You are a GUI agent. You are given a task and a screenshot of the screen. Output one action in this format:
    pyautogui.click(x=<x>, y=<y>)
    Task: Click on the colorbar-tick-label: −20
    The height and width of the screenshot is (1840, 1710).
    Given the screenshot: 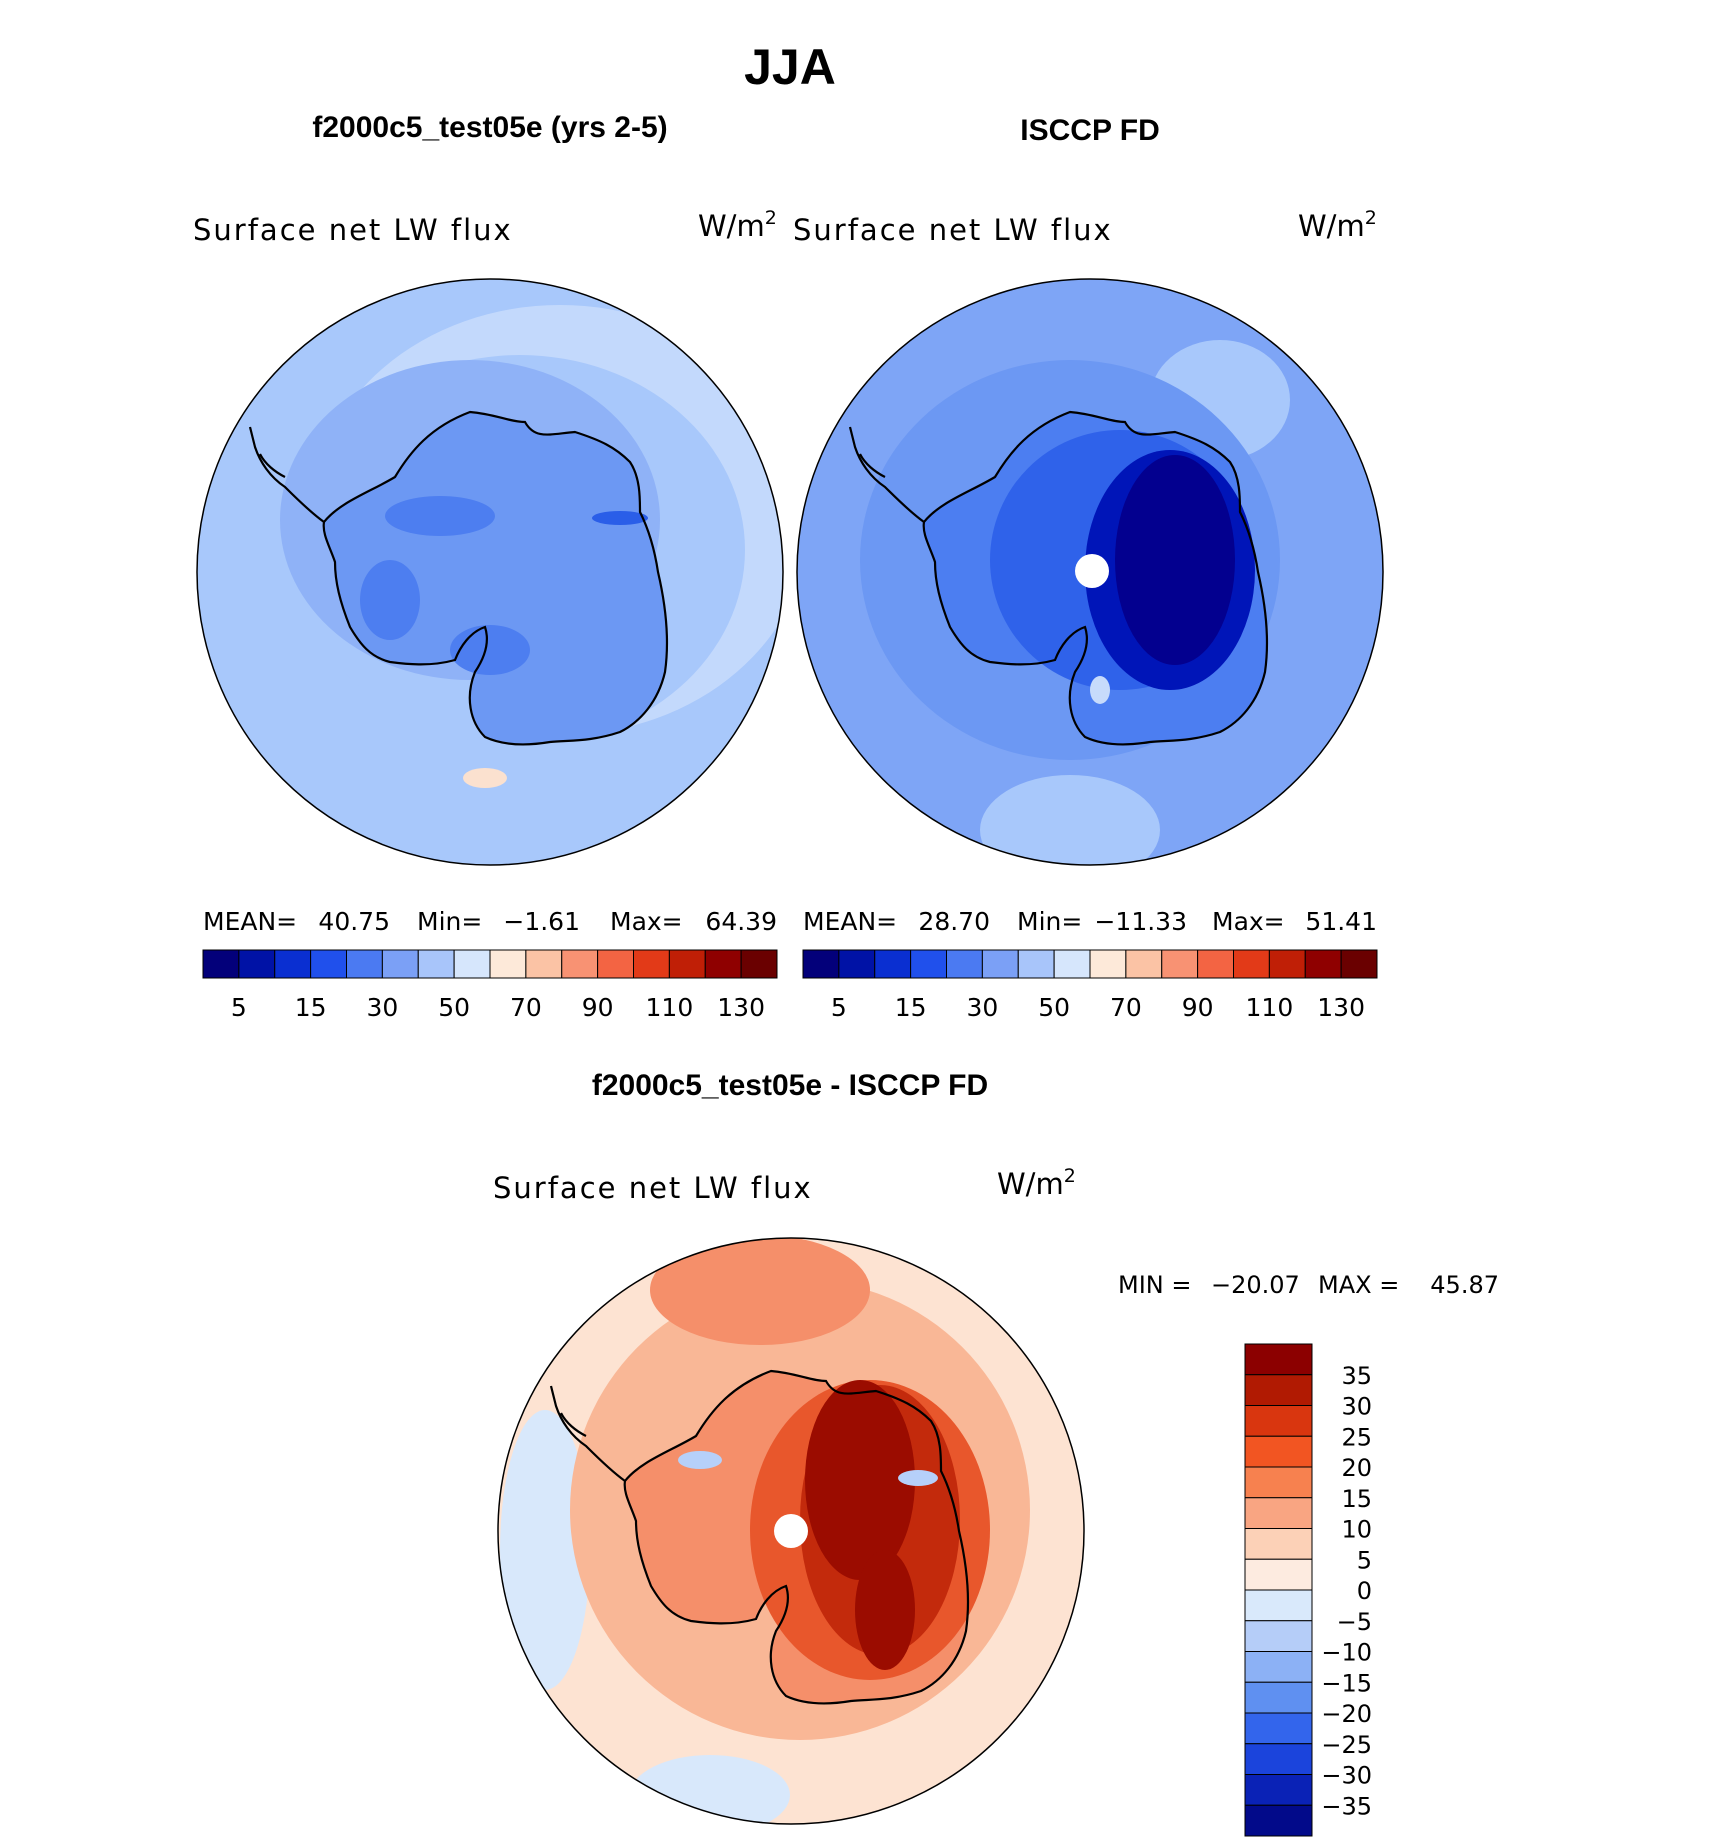 What is the action you would take?
    pyautogui.click(x=1346, y=1714)
    